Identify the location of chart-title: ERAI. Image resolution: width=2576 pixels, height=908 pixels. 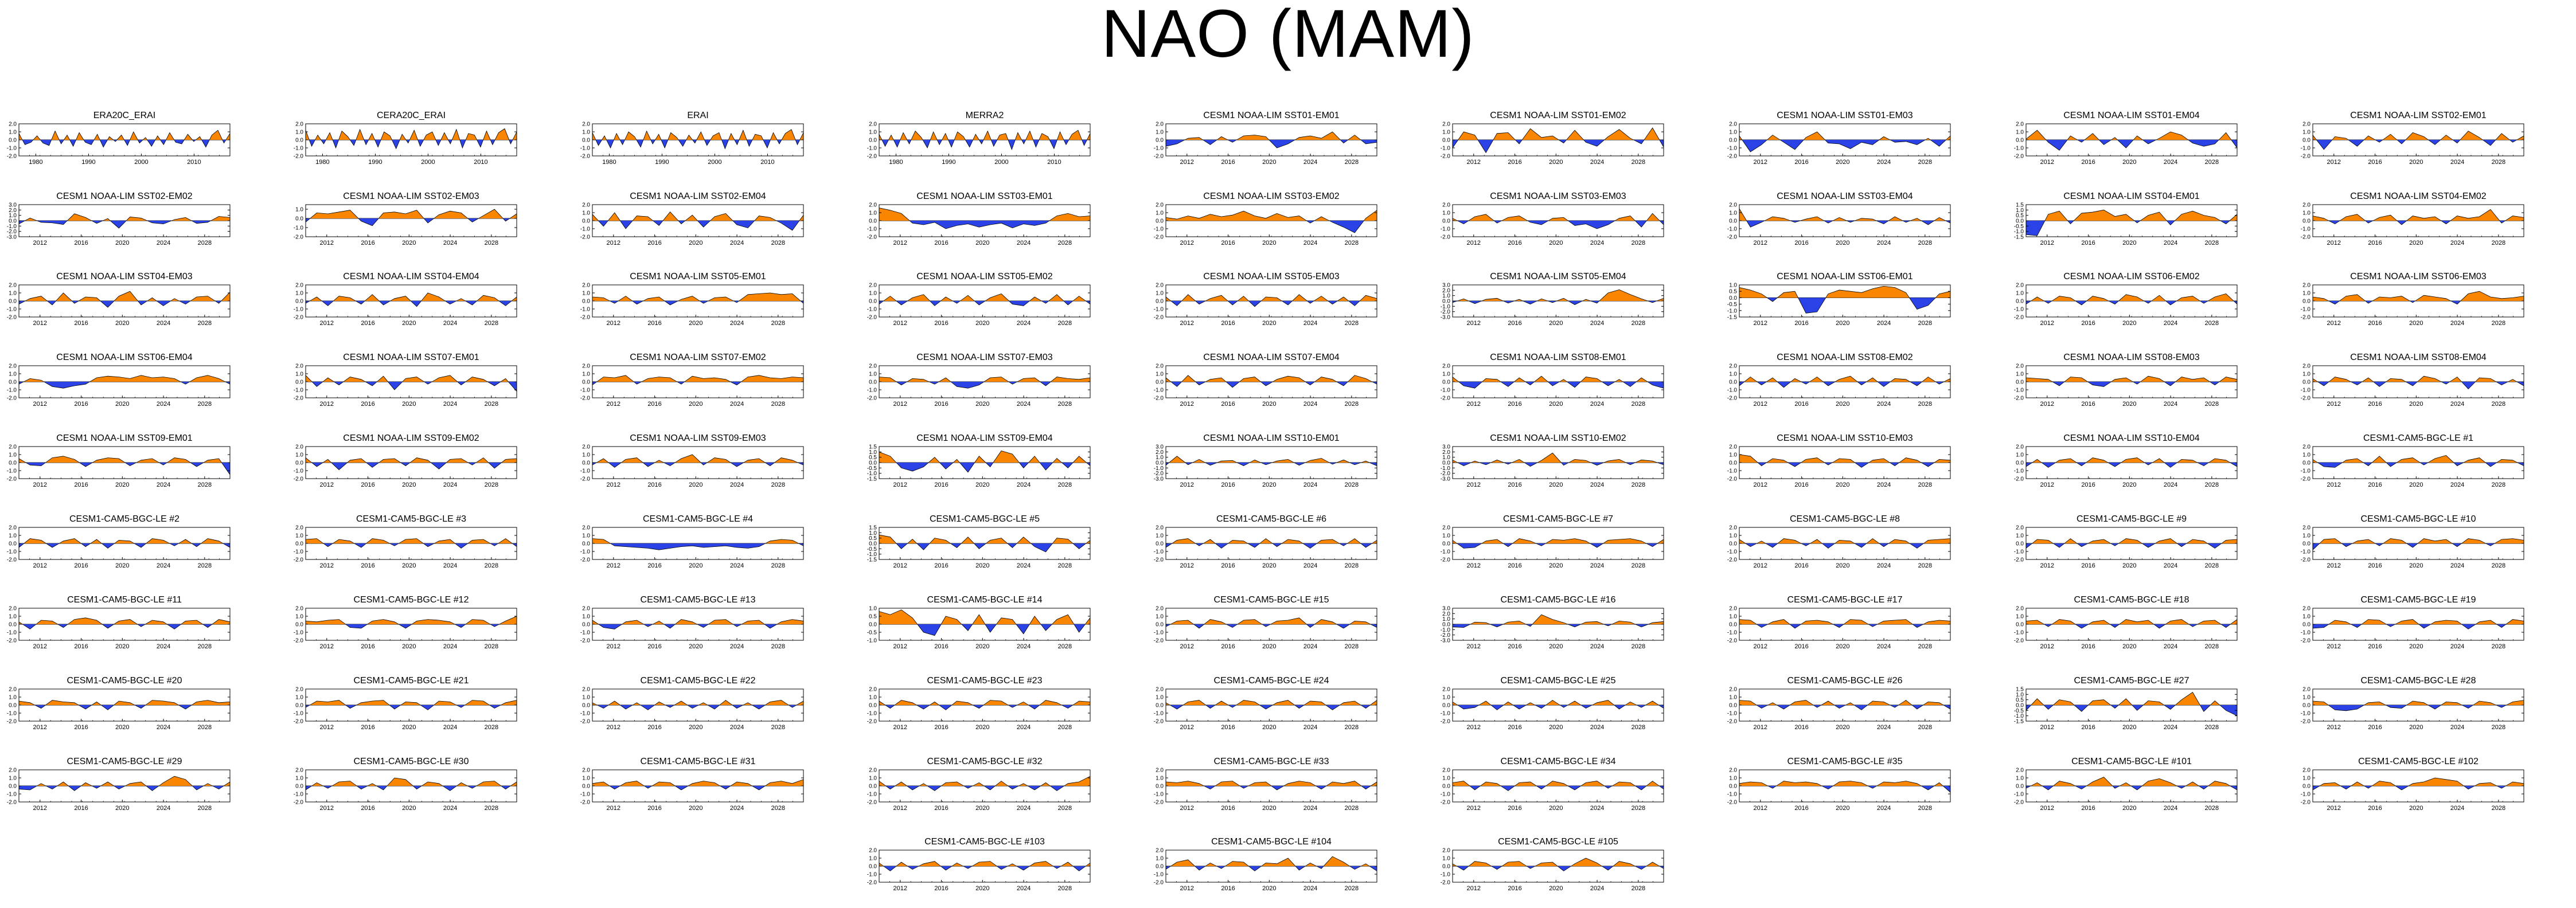
(698, 115).